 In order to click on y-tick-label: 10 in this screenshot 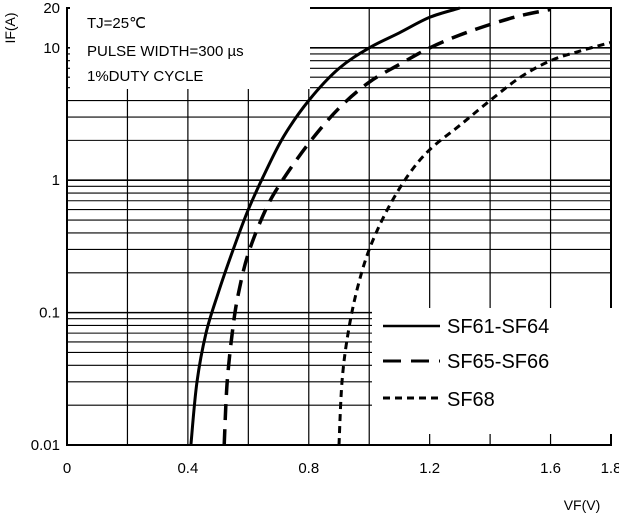, I will do `click(51, 48)`.